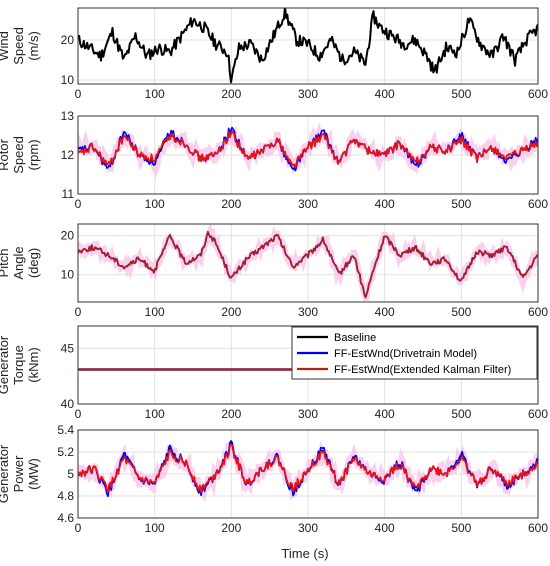  I want to click on y-axis-label: PitchAngle(deg), so click(20, 262).